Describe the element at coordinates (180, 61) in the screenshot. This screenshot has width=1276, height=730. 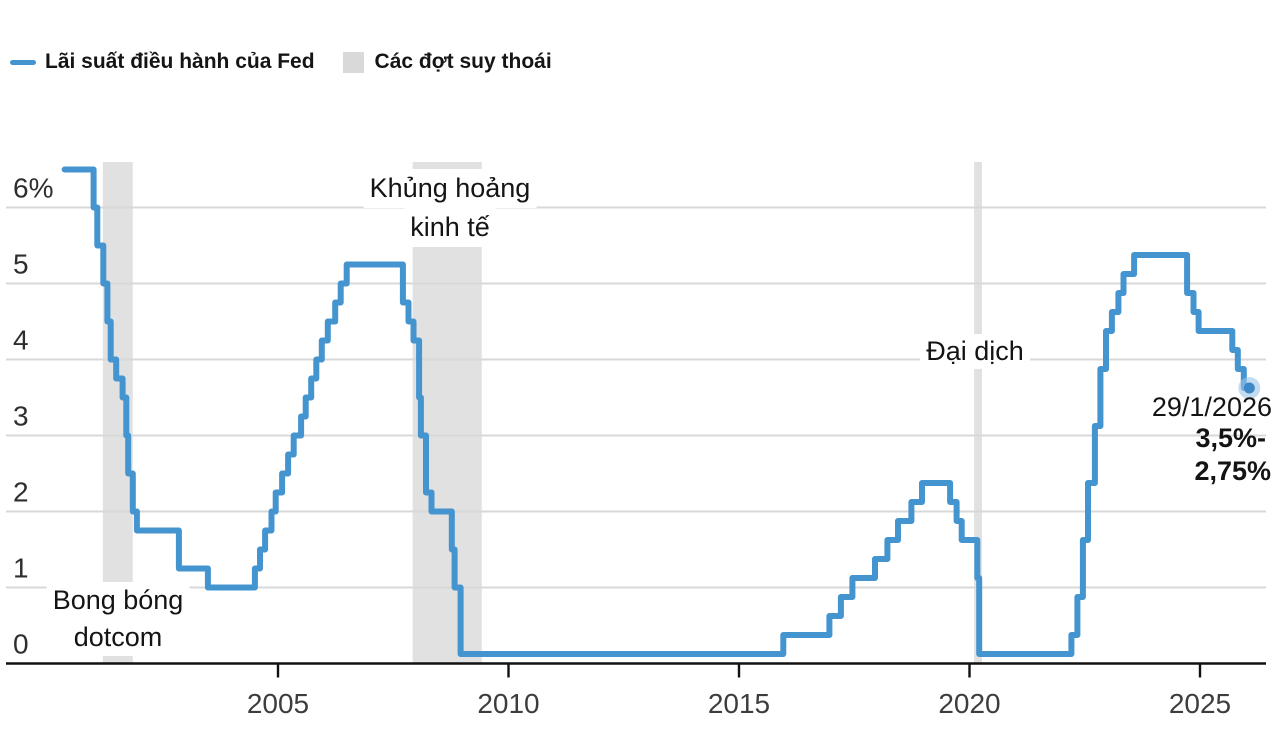
I see `legend-series-label: Lãi suất điều hành của Fed` at that location.